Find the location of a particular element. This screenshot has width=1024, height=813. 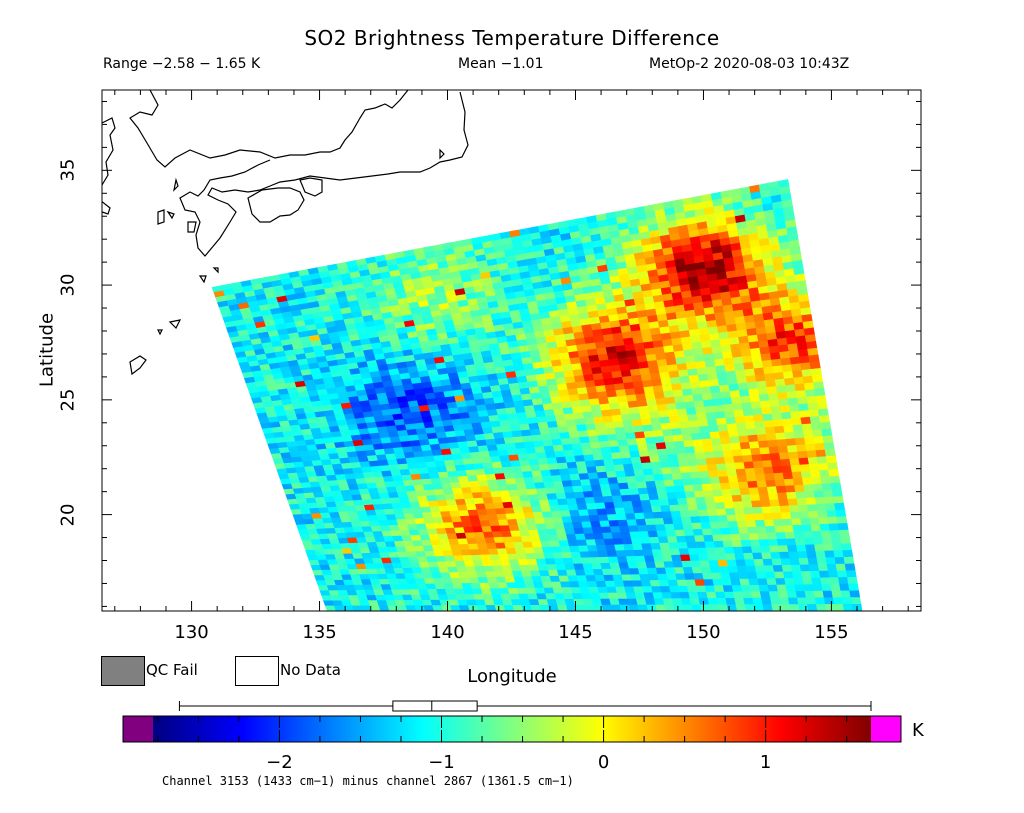

coastline-shikoku is located at coordinates (276, 205).